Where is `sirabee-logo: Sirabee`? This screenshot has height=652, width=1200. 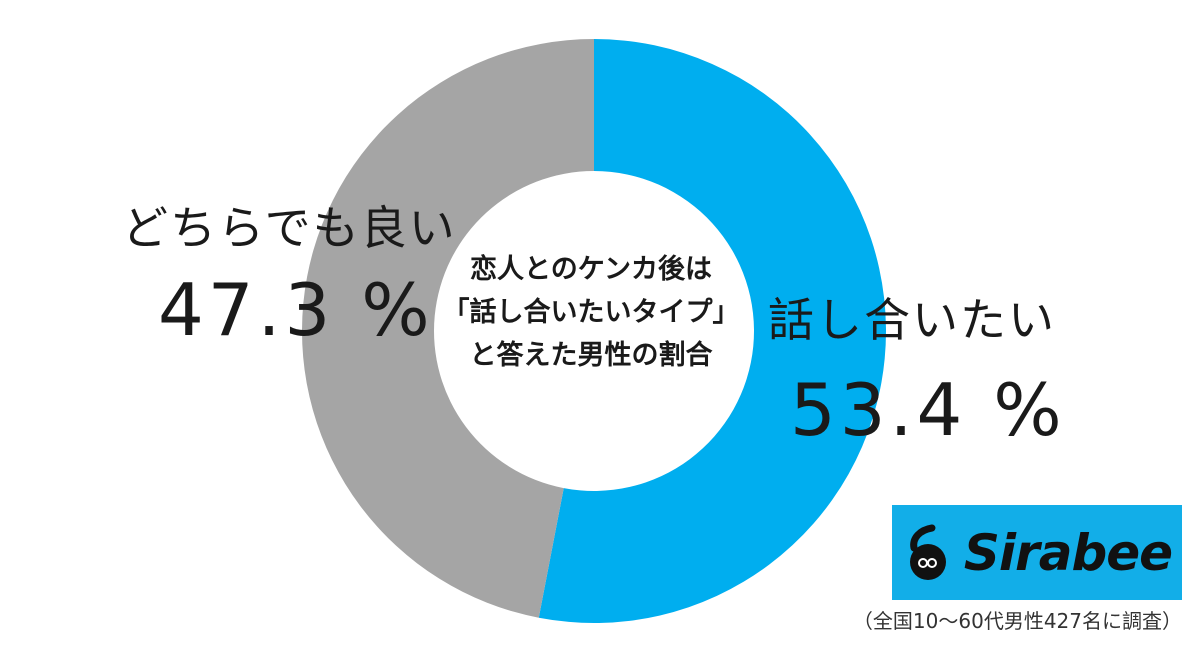 sirabee-logo: Sirabee is located at coordinates (1037, 552).